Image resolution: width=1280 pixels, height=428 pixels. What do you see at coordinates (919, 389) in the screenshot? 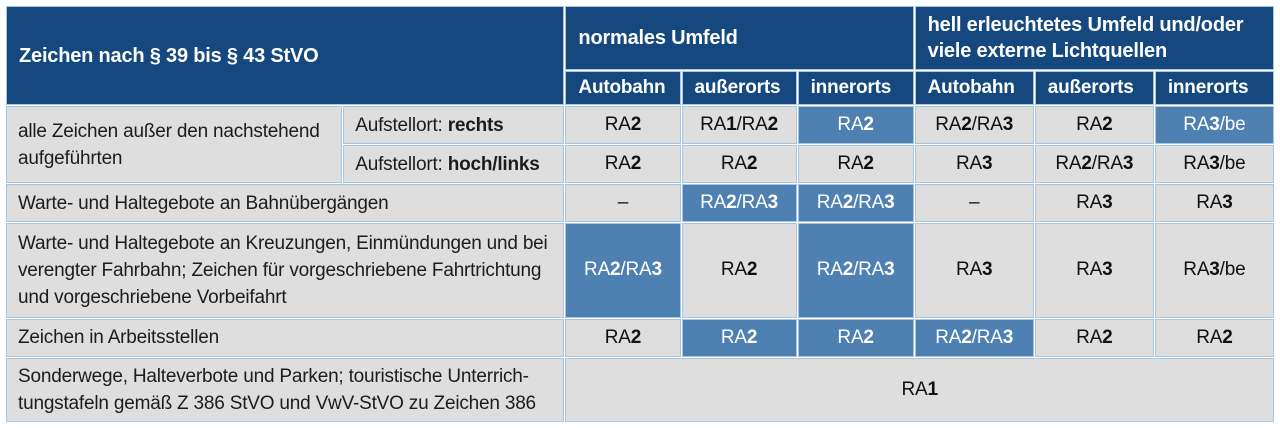
I see `ra-class-cell: RA1` at bounding box center [919, 389].